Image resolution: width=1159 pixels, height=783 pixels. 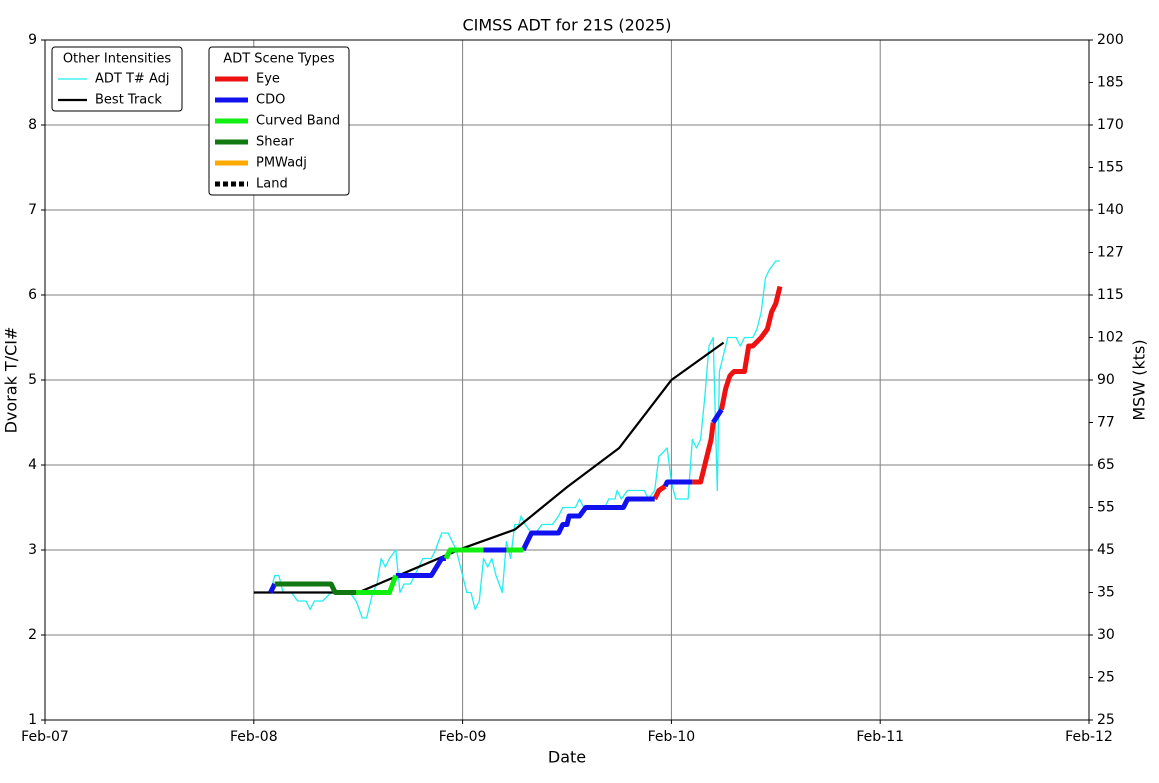 What do you see at coordinates (1089, 737) in the screenshot?
I see `x-tick-label: Feb-12` at bounding box center [1089, 737].